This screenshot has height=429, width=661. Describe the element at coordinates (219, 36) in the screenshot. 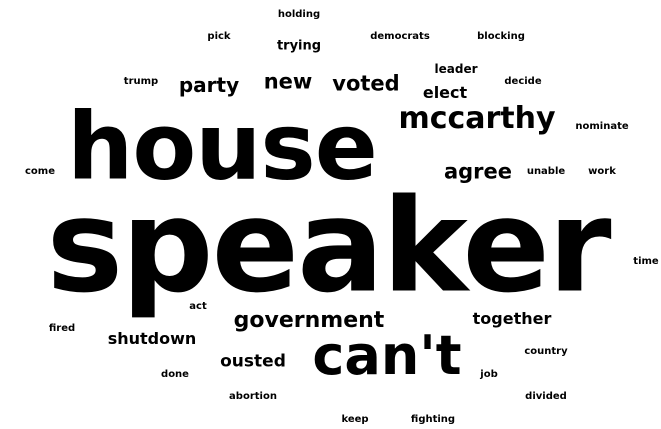

I see `word-pick: pick` at that location.